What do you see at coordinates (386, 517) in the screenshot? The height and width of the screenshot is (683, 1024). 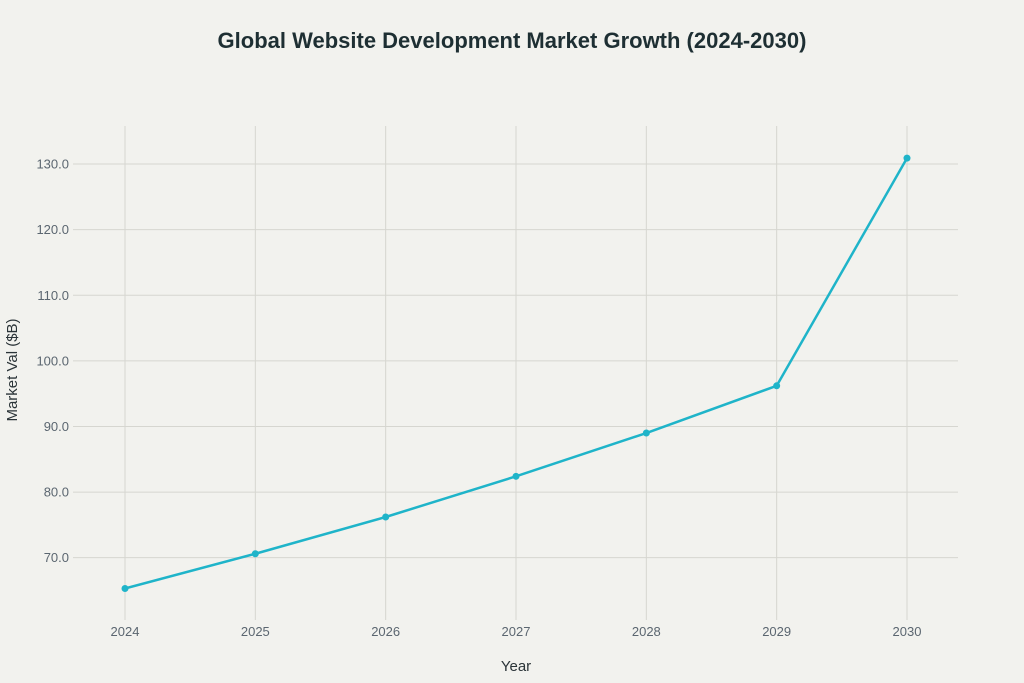 I see `data-point-2026` at bounding box center [386, 517].